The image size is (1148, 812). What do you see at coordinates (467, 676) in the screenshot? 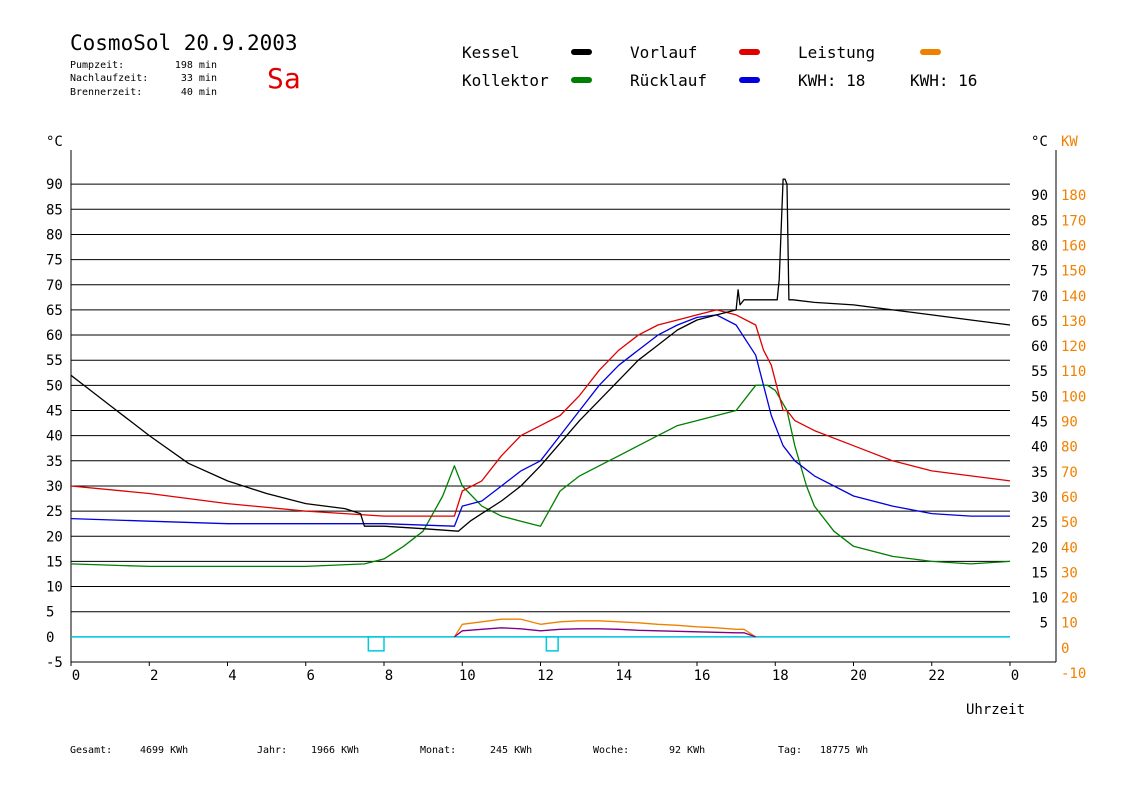
I see `x-tick-label: 10` at bounding box center [467, 676].